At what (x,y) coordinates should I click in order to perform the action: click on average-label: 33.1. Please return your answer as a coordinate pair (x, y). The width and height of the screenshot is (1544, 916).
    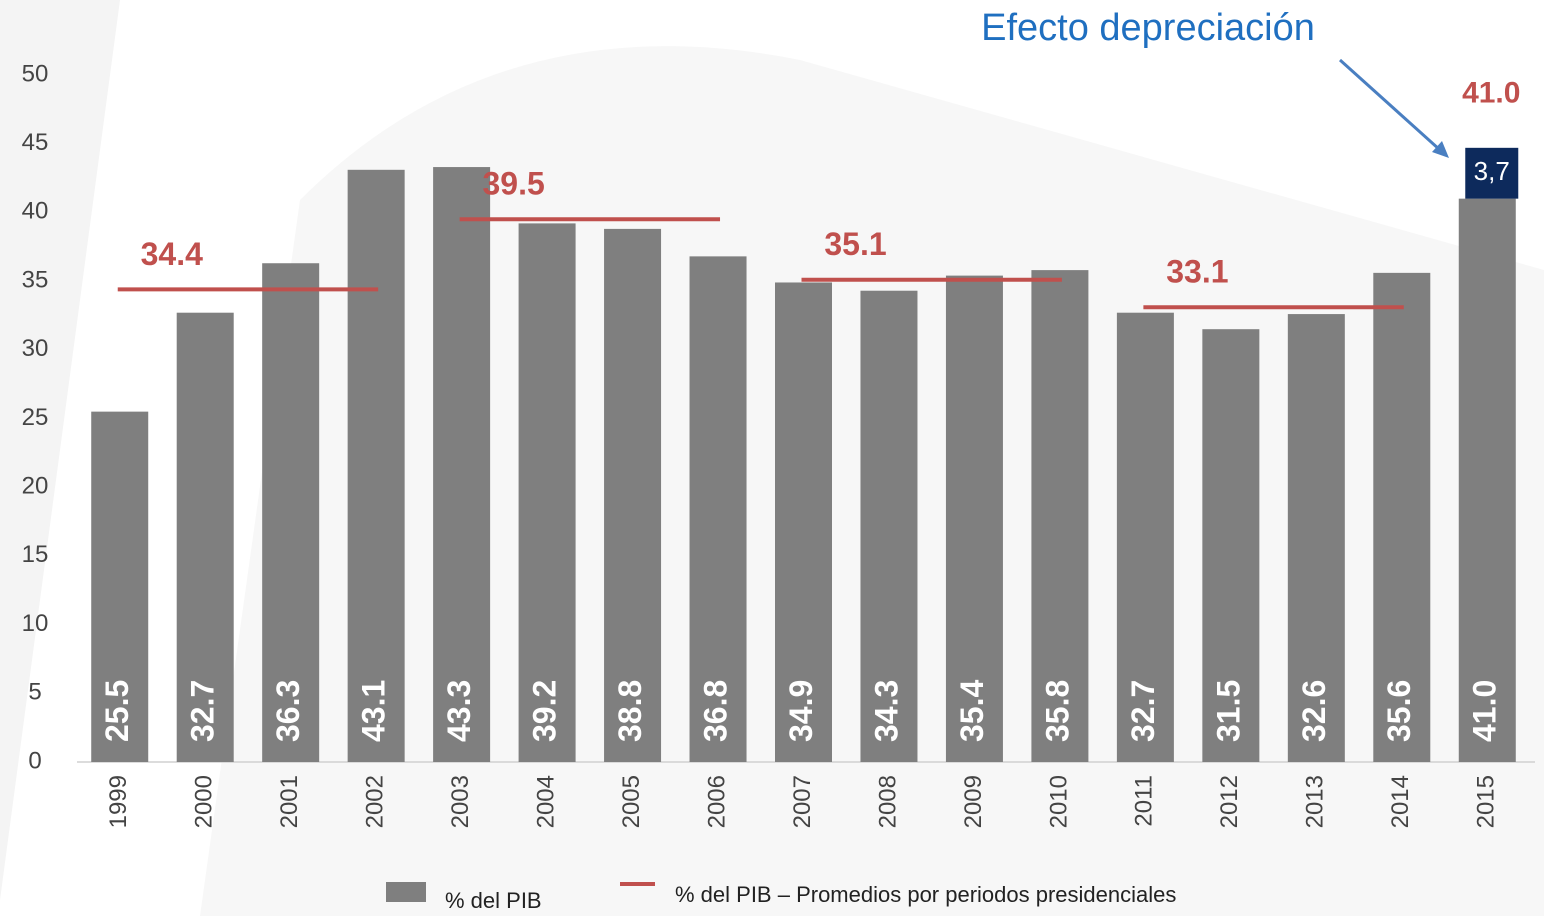
    Looking at the image, I should click on (1197, 272).